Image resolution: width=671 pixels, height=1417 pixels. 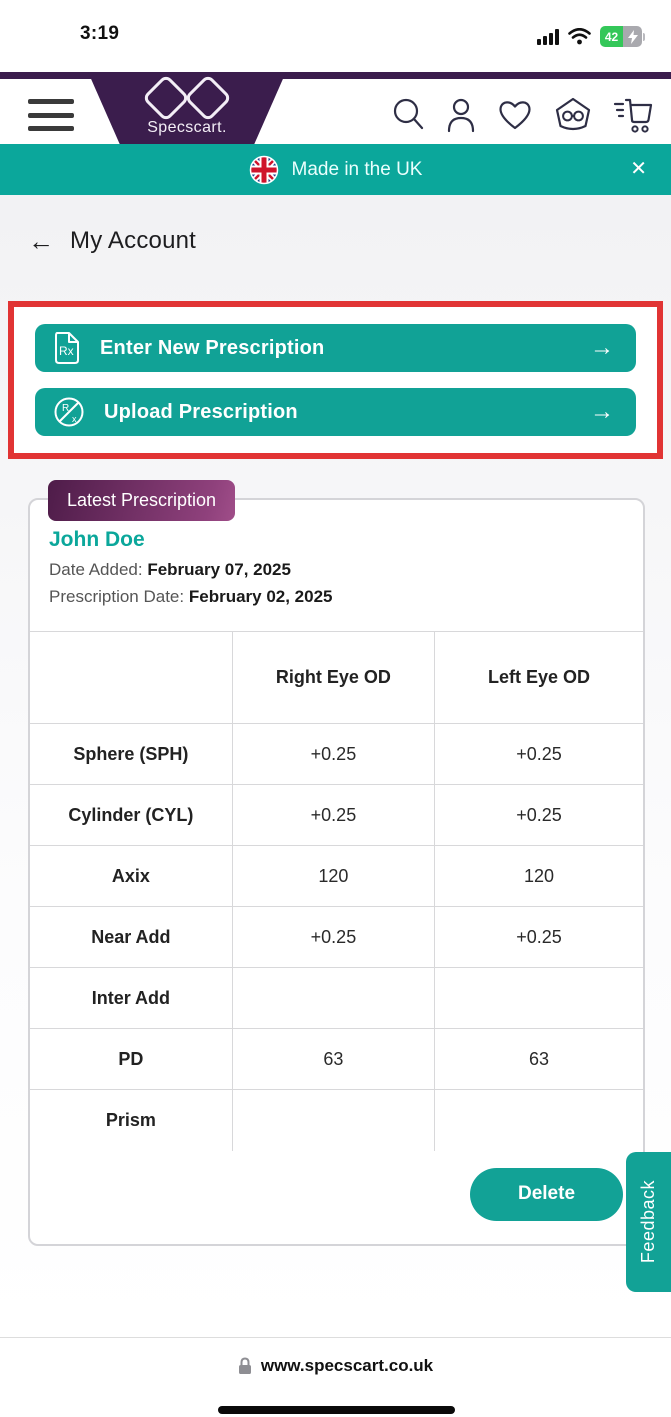 What do you see at coordinates (347, 1365) in the screenshot?
I see `site-url: www.specscart.co.uk` at bounding box center [347, 1365].